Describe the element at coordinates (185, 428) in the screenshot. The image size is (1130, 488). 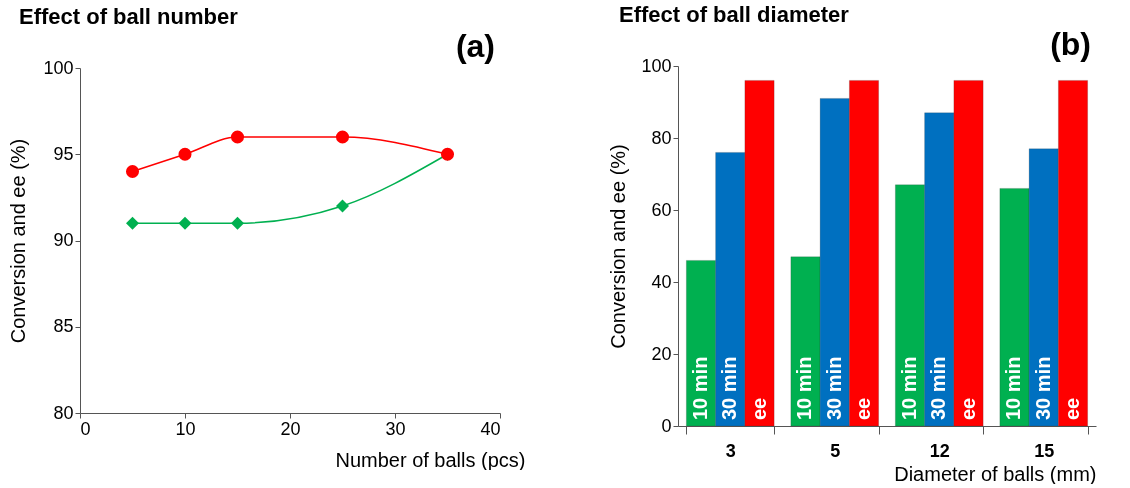
I see `x-tick-label: 10` at that location.